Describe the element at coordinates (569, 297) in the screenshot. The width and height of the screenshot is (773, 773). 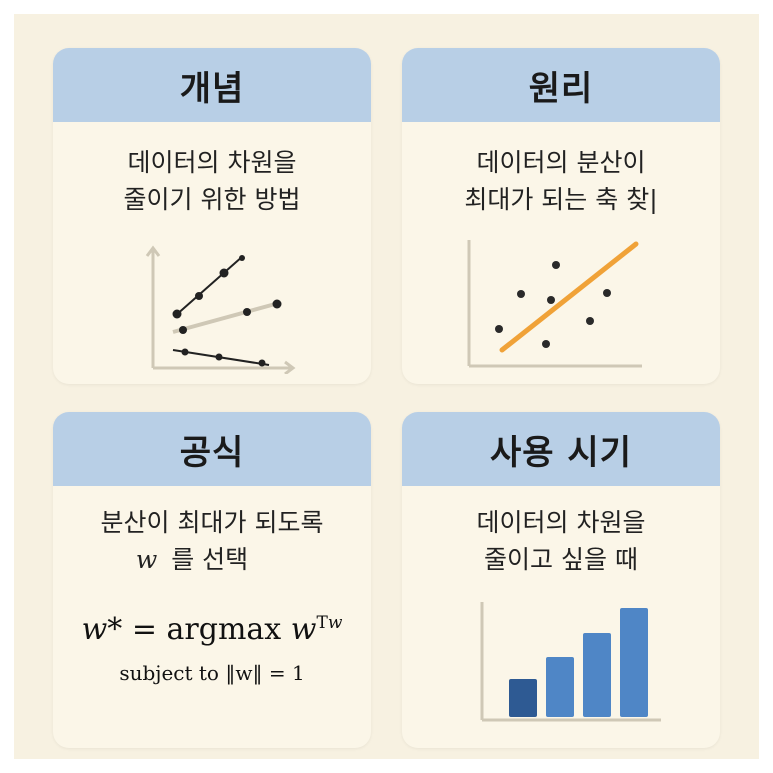
I see `principal-axis-line` at that location.